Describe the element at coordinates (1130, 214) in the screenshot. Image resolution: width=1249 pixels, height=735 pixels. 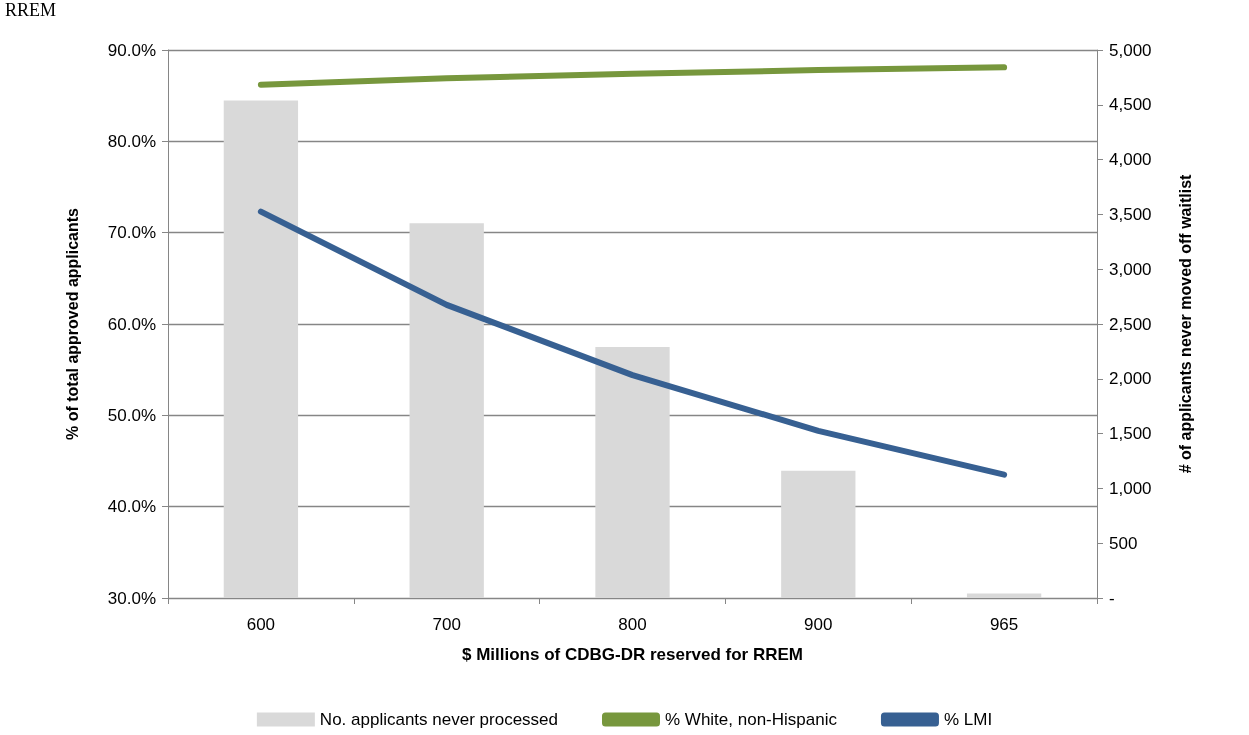
I see `y2-tick-label: 3,500` at that location.